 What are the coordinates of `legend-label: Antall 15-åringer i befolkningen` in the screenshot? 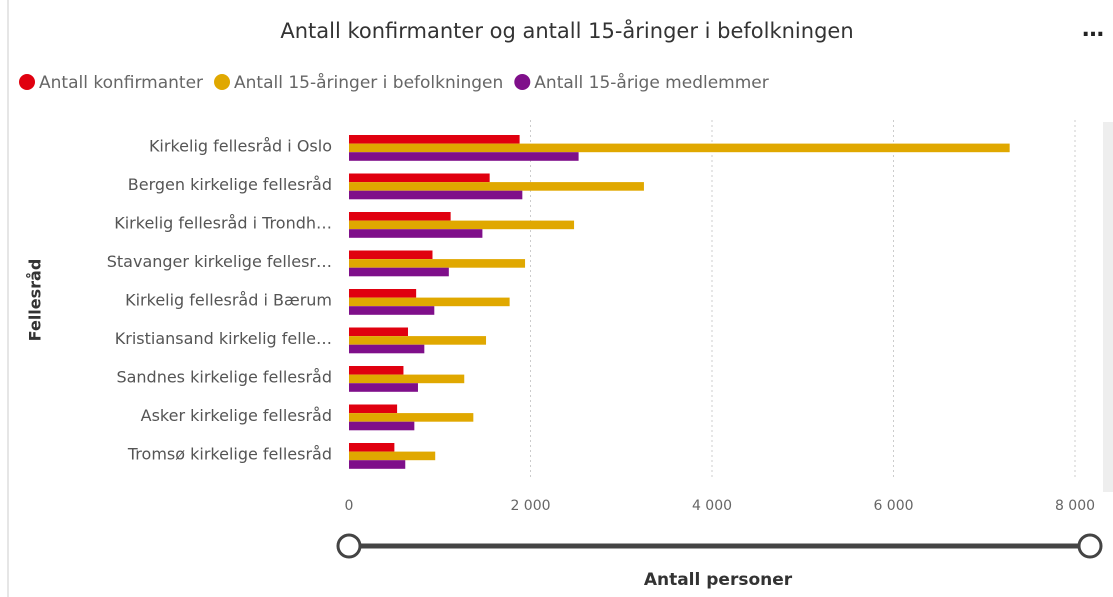 It's located at (368, 82).